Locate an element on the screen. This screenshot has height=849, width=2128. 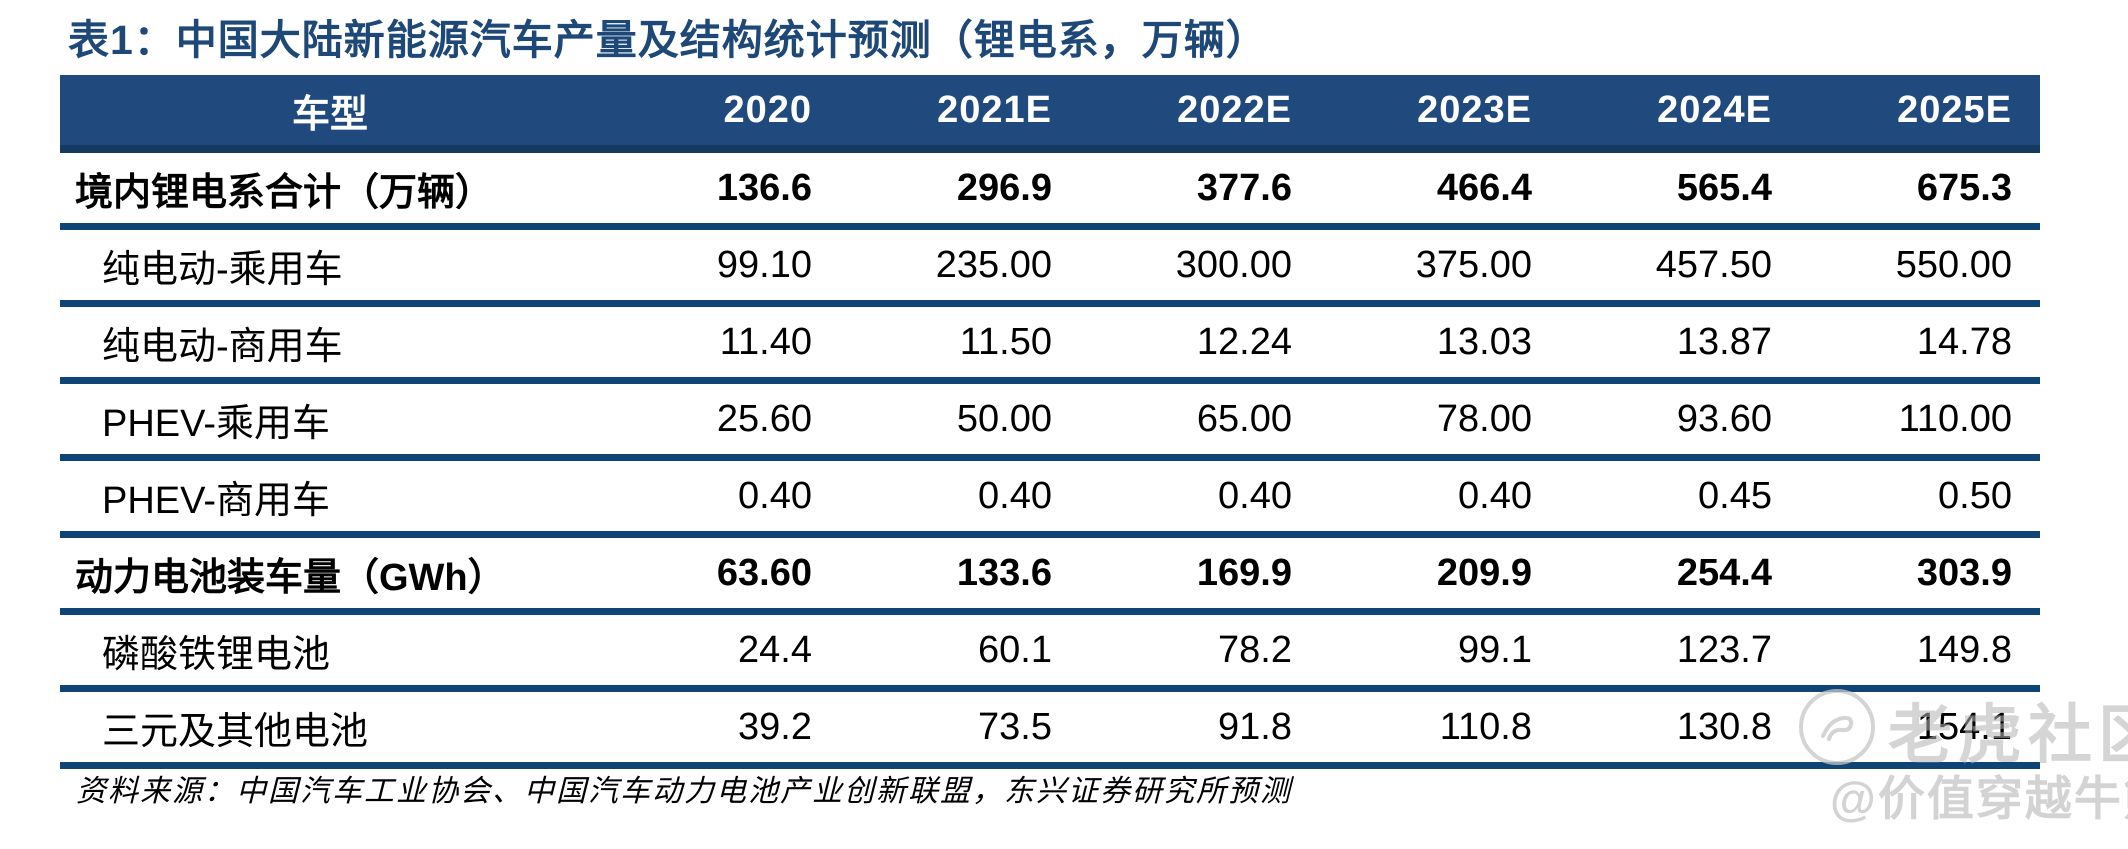
value-cell: 130.8 is located at coordinates (1680, 728).